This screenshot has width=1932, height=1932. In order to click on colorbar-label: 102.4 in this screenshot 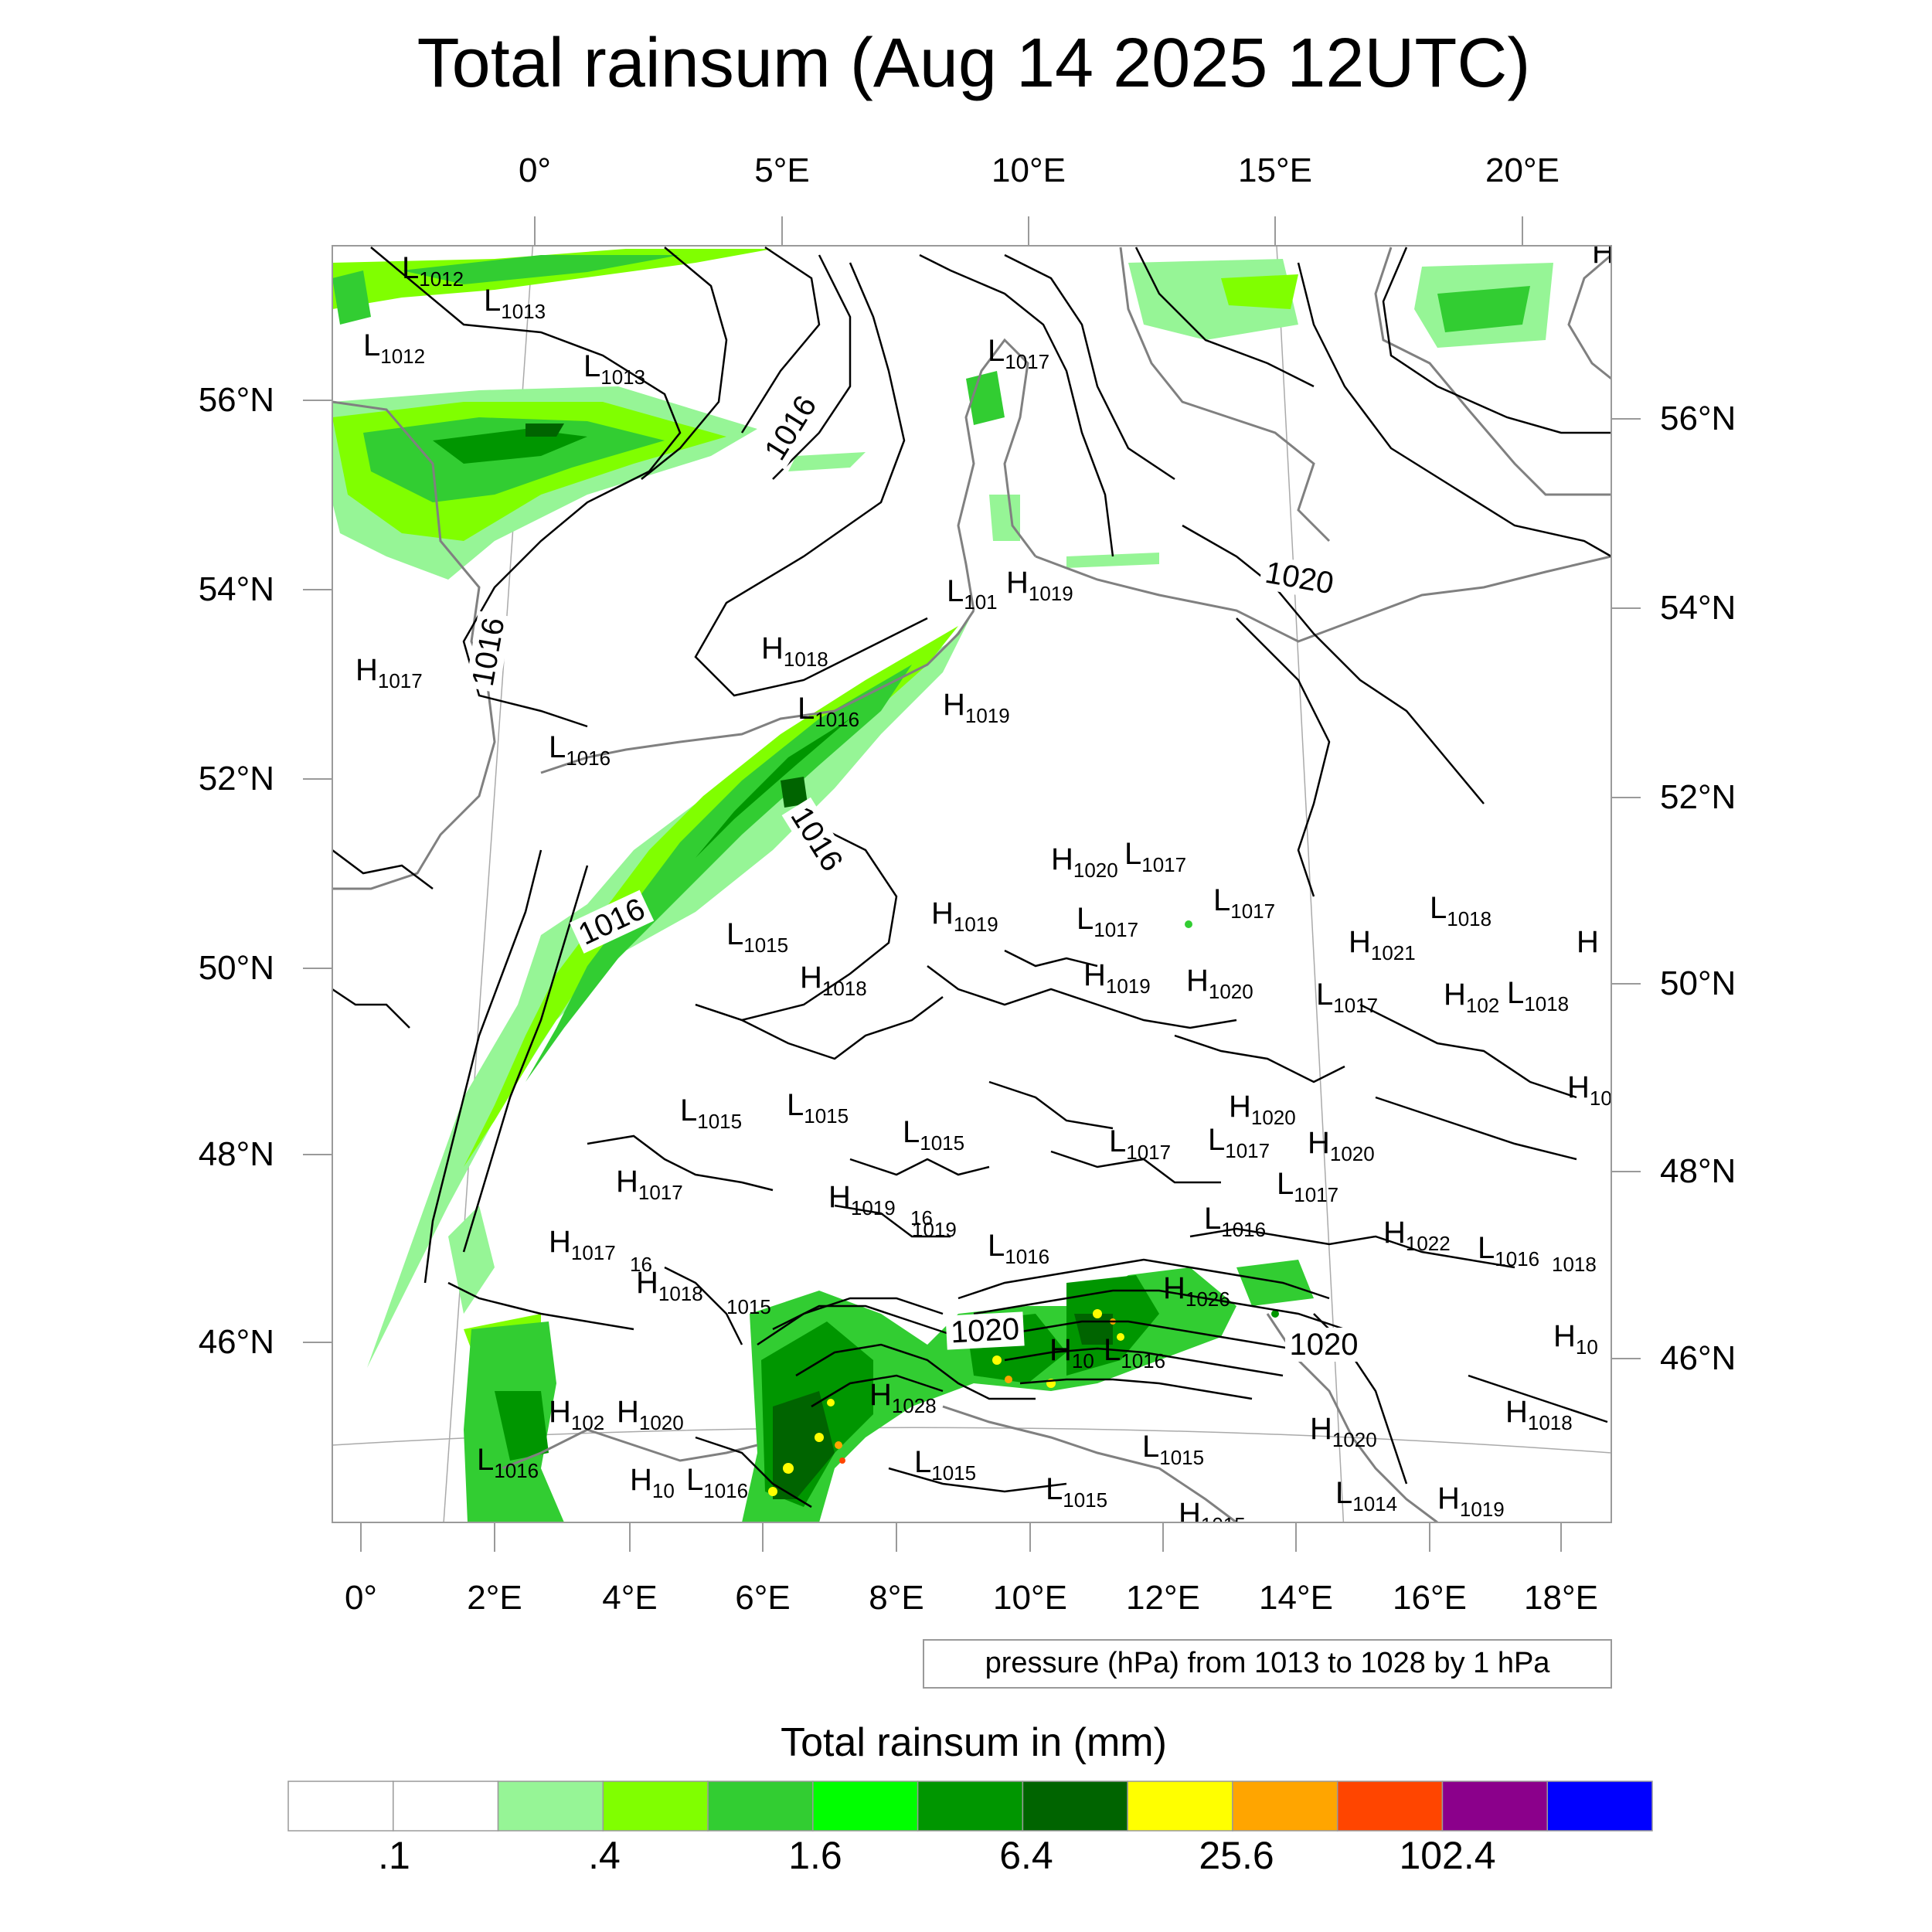, I will do `click(1447, 1856)`.